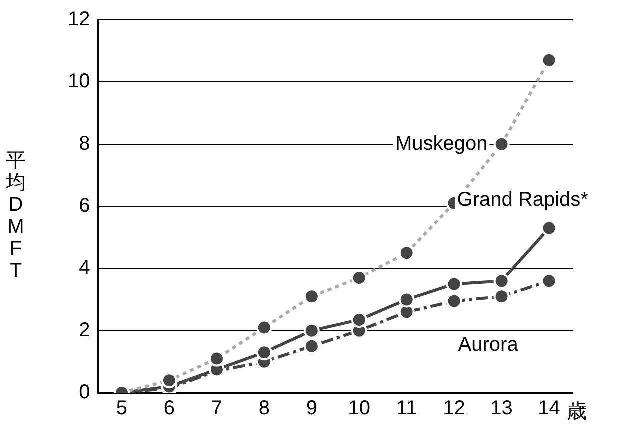 Image resolution: width=643 pixels, height=429 pixels. What do you see at coordinates (122, 409) in the screenshot?
I see `x-tick-label: 5` at bounding box center [122, 409].